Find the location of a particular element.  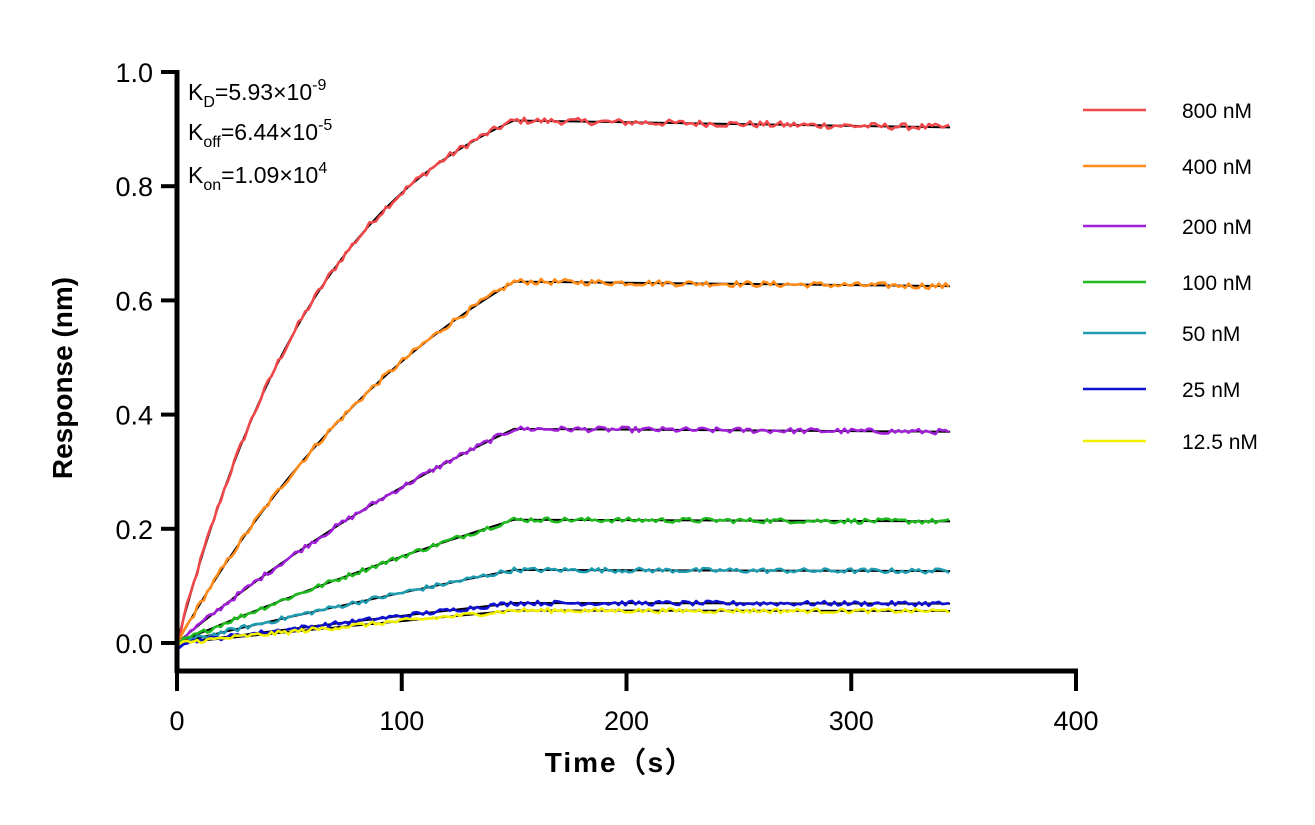

legend-label: 12.5 nM is located at coordinates (1220, 442).